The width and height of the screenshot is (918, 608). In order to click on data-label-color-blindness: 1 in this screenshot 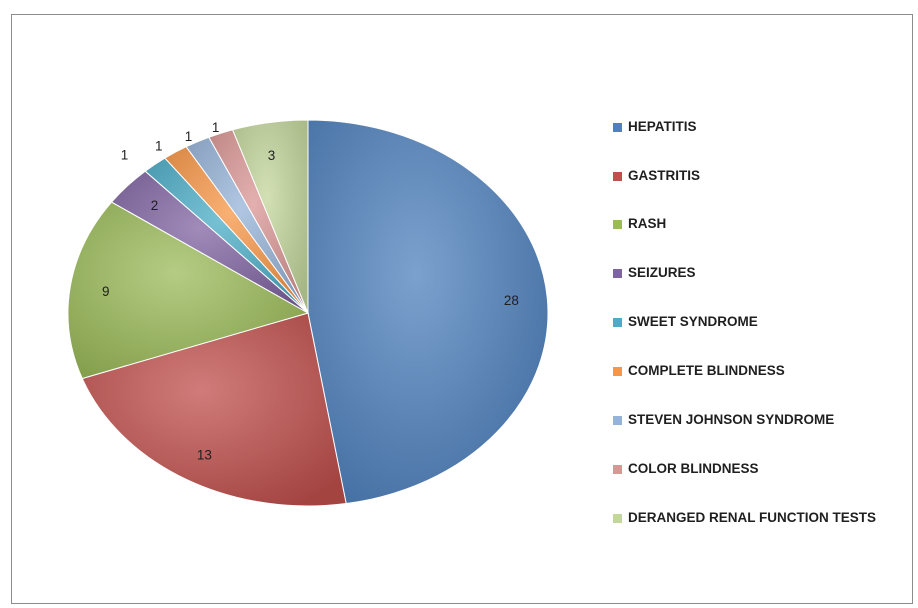, I will do `click(216, 127)`.